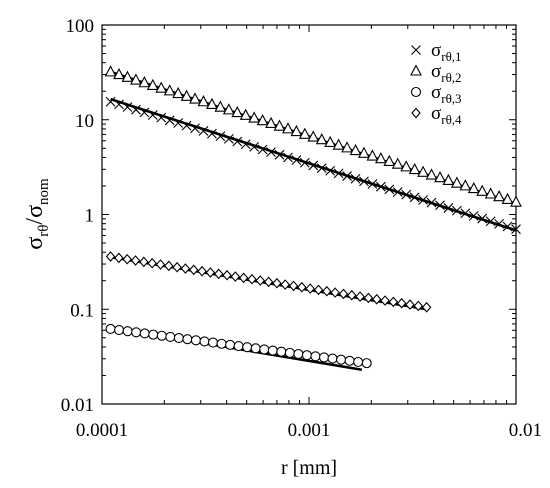 This screenshot has height=488, width=550. What do you see at coordinates (446, 52) in the screenshot?
I see `legend-label-s1: σrθ,1` at bounding box center [446, 52].